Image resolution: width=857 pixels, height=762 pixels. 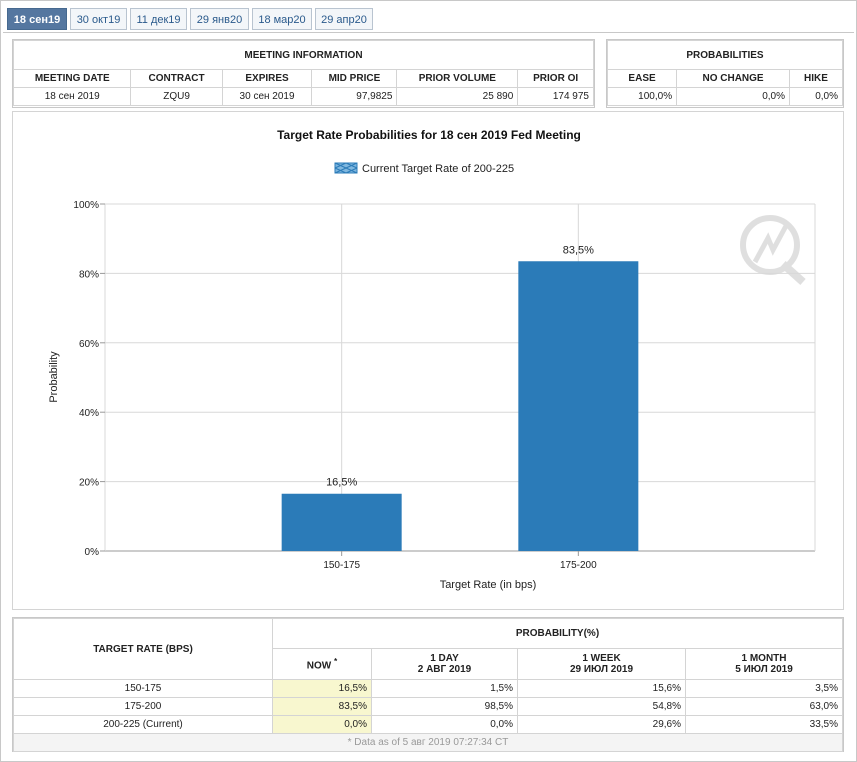 What do you see at coordinates (89, 483) in the screenshot?
I see `y-tick-label: 20%` at bounding box center [89, 483].